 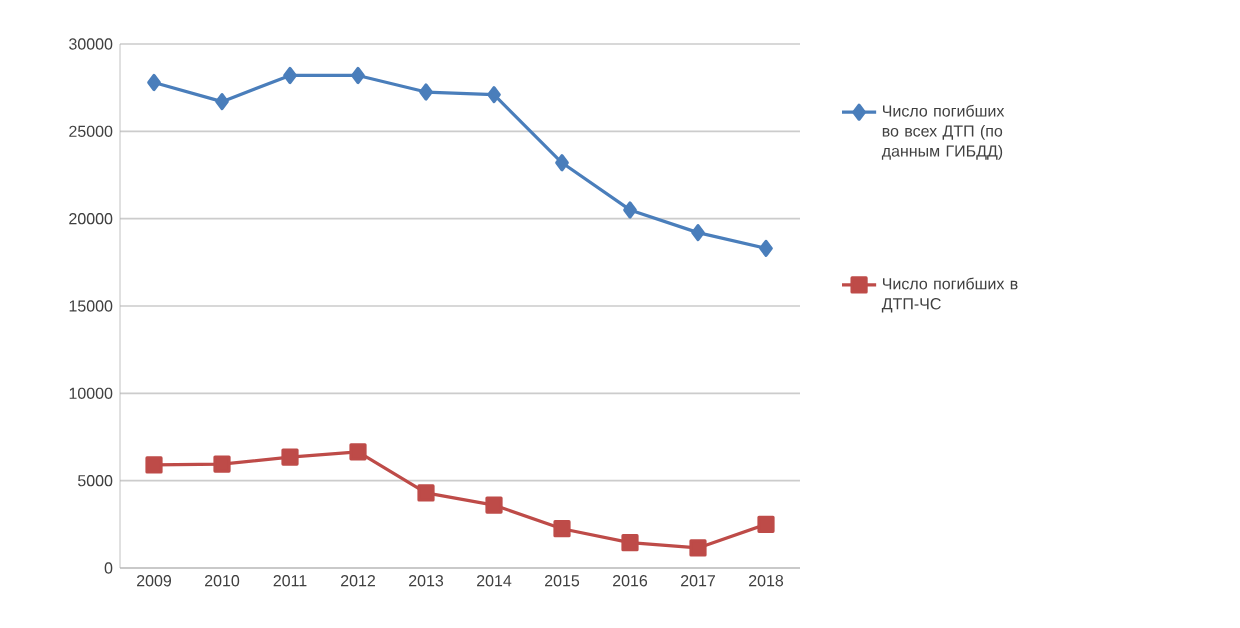 What do you see at coordinates (766, 581) in the screenshot?
I see `x-tick-label: 2018` at bounding box center [766, 581].